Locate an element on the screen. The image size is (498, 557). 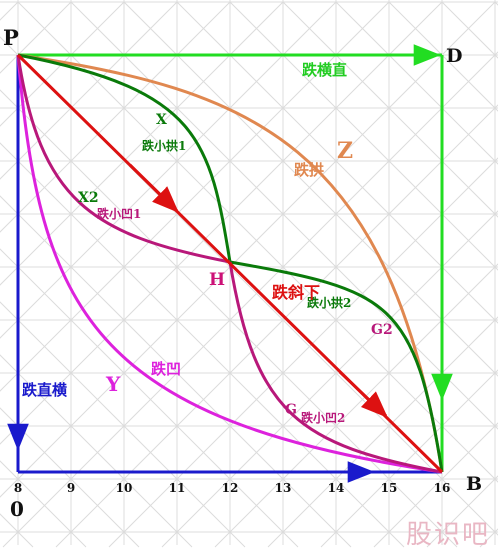
fall-small-arch-1-marker: X is located at coordinates (161, 120).